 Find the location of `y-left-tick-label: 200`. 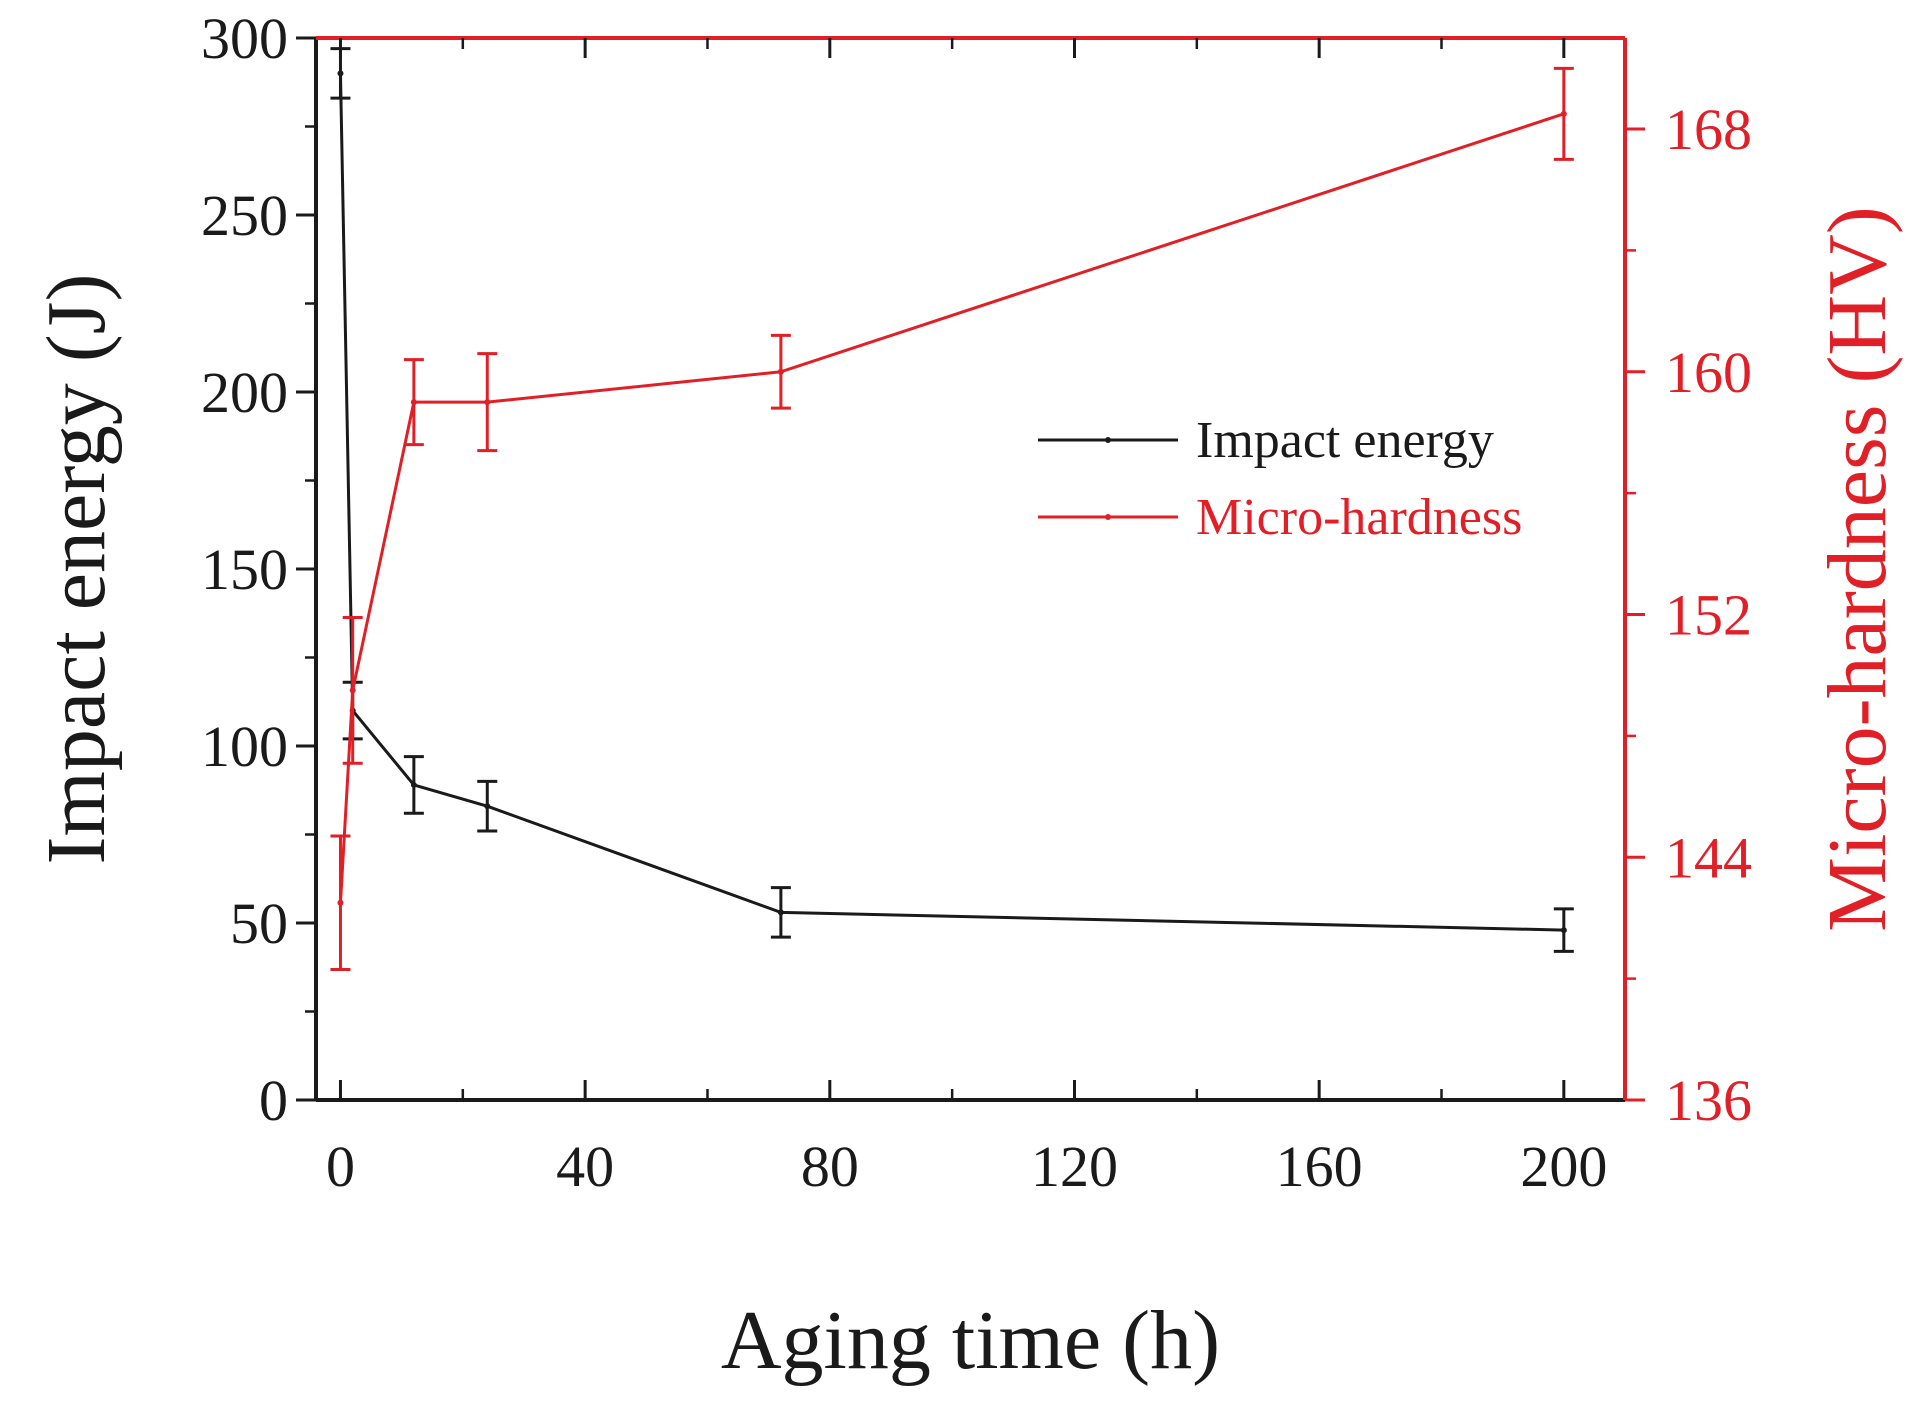

y-left-tick-label: 200 is located at coordinates (244, 392).